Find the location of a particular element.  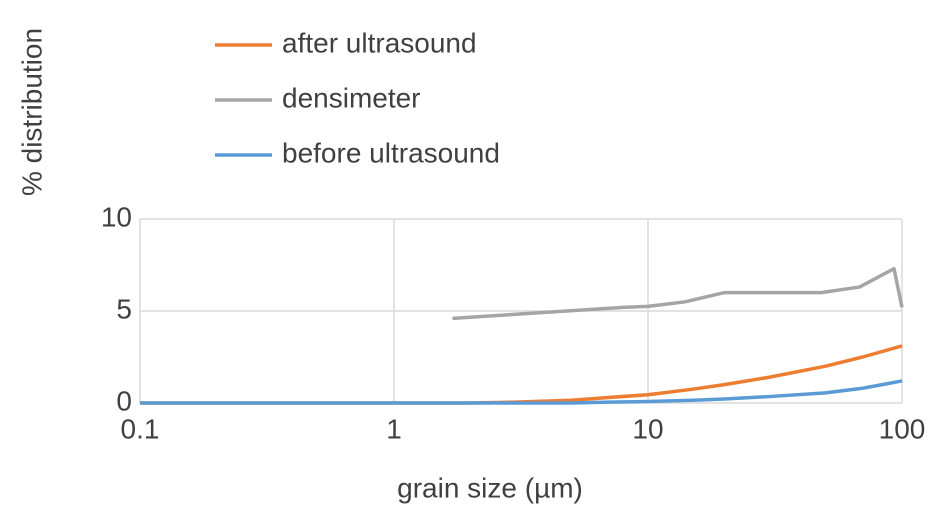

y-tick-label: 10 is located at coordinates (116, 216).